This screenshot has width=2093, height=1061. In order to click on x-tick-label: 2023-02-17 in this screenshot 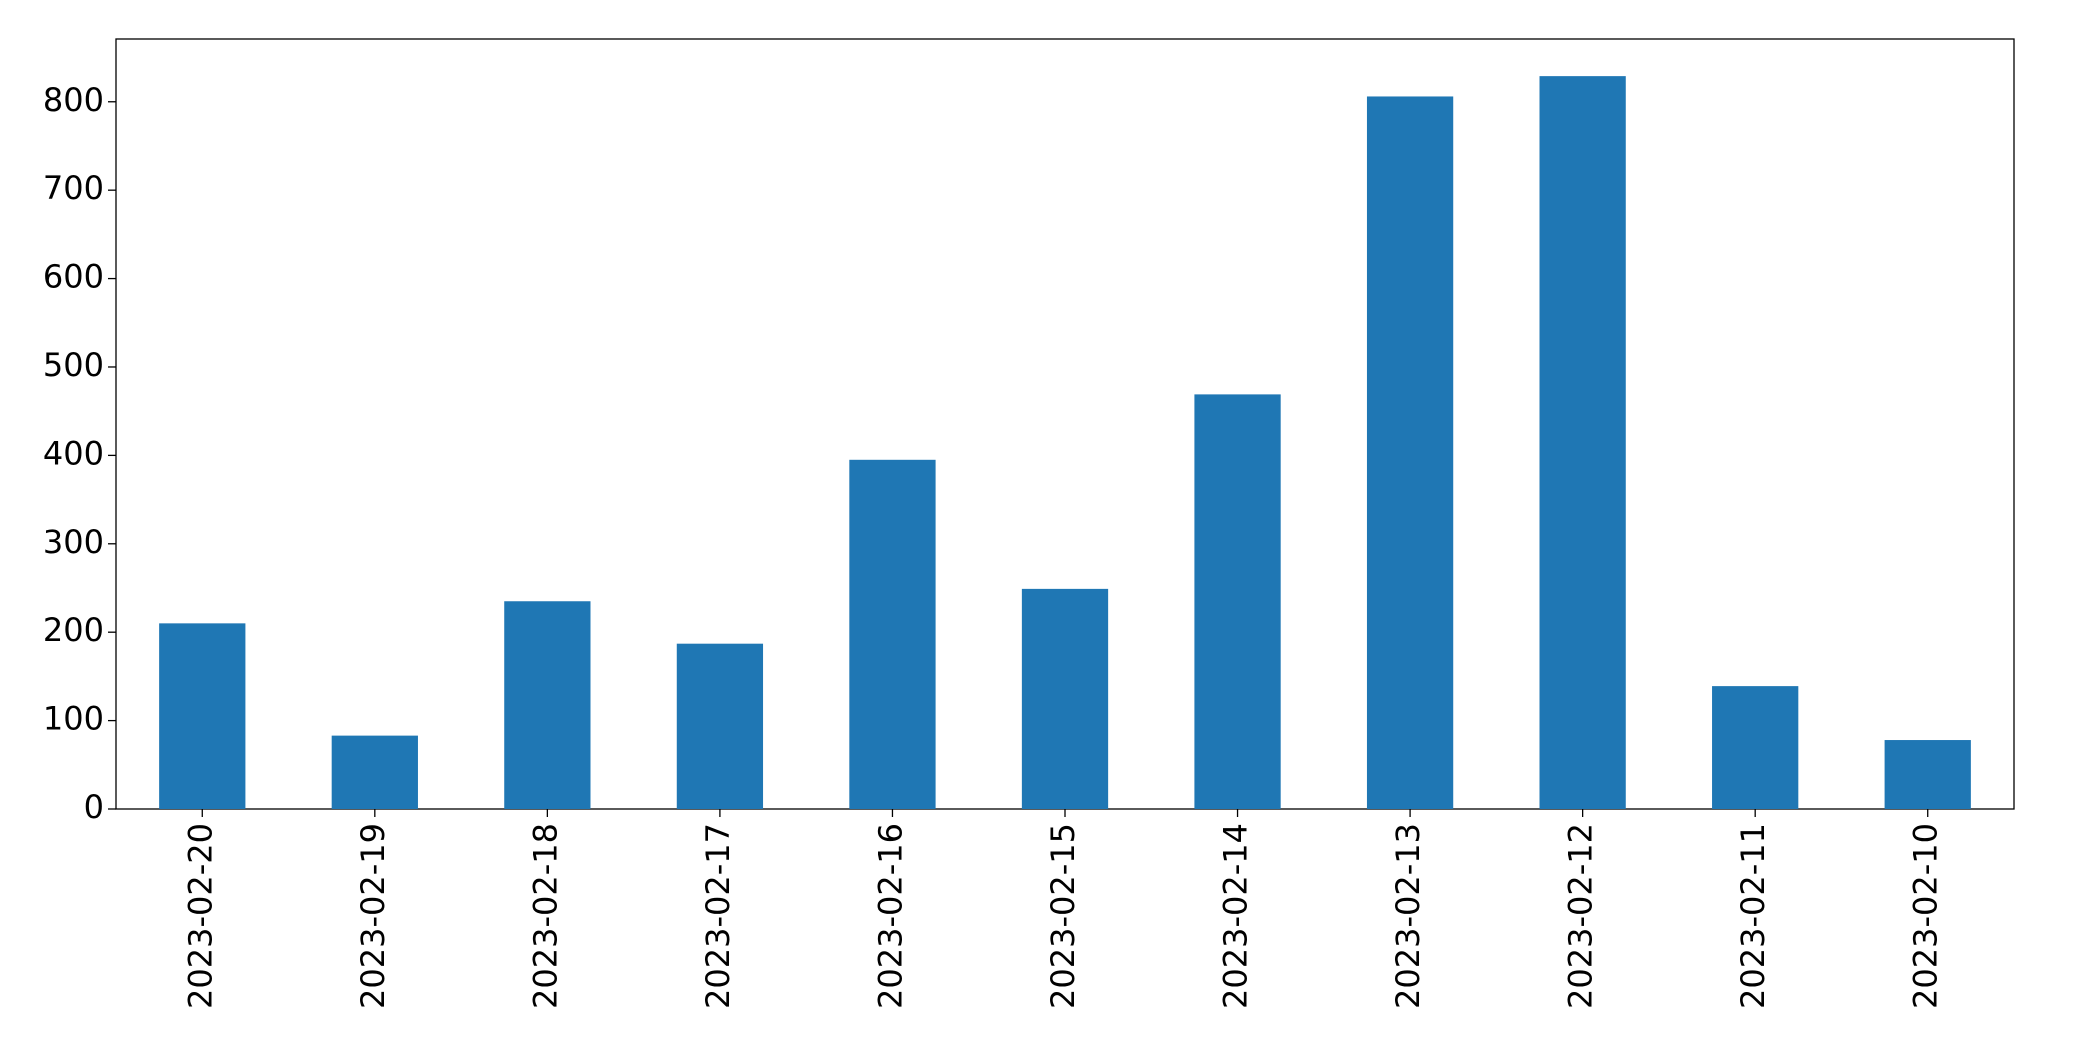, I will do `click(718, 916)`.